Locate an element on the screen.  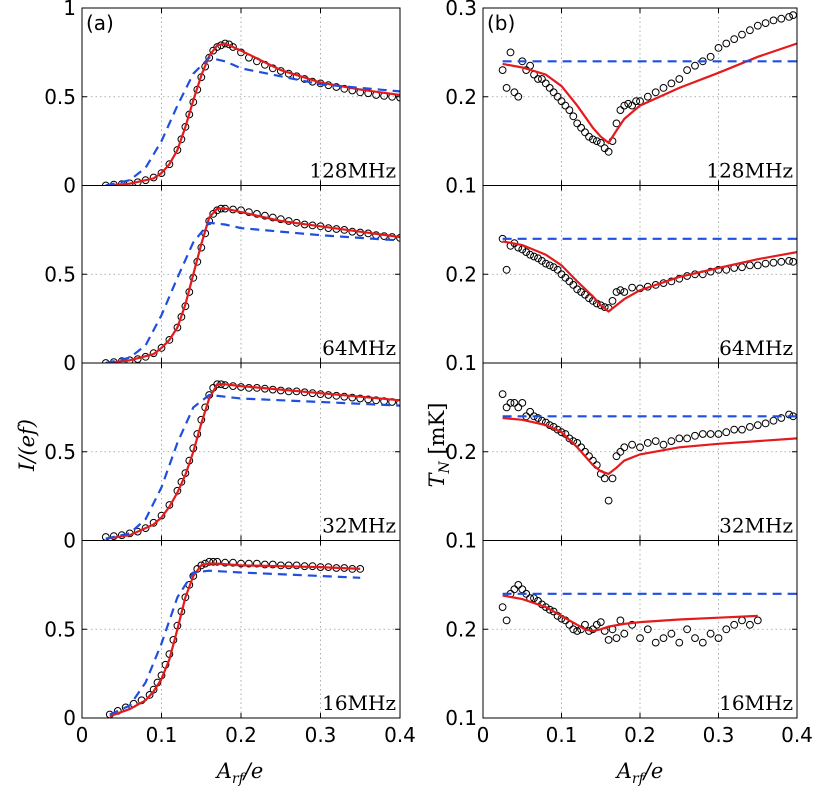
x-tick-label: 0 is located at coordinates (82, 735).